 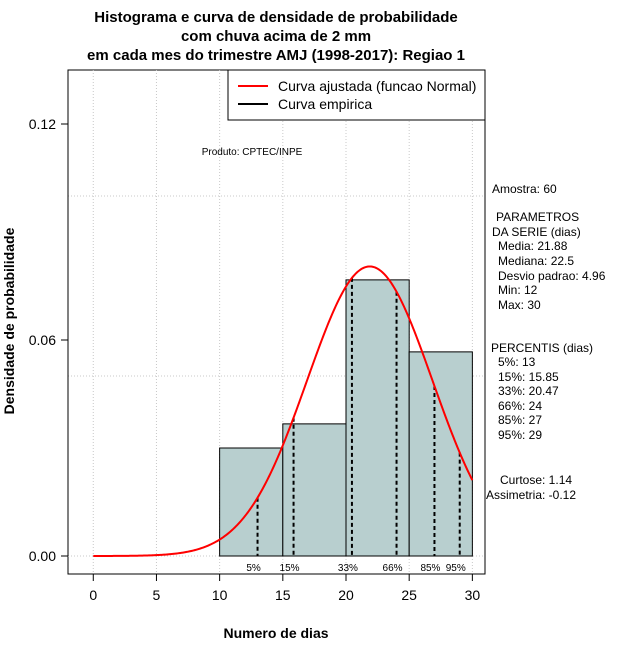 I want to click on stat-desvio: Desvio padrao: 4.96, so click(x=552, y=276).